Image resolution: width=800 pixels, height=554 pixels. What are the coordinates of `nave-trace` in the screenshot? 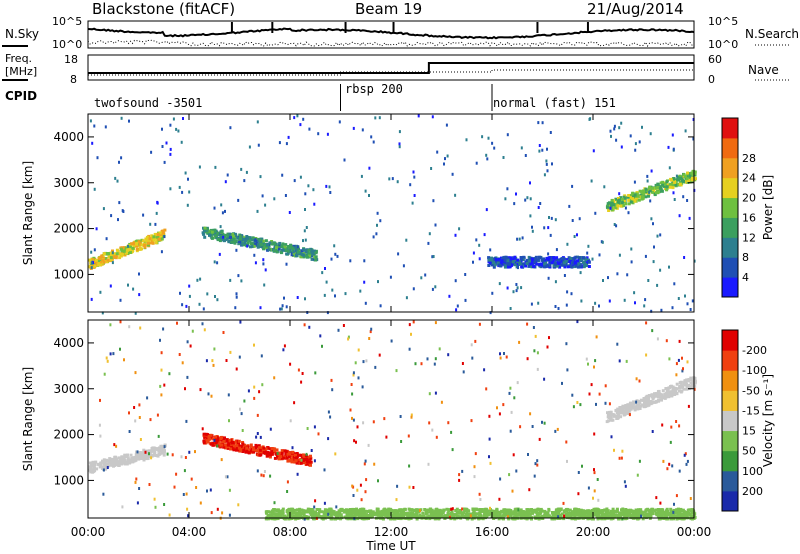 It's located at (391, 72).